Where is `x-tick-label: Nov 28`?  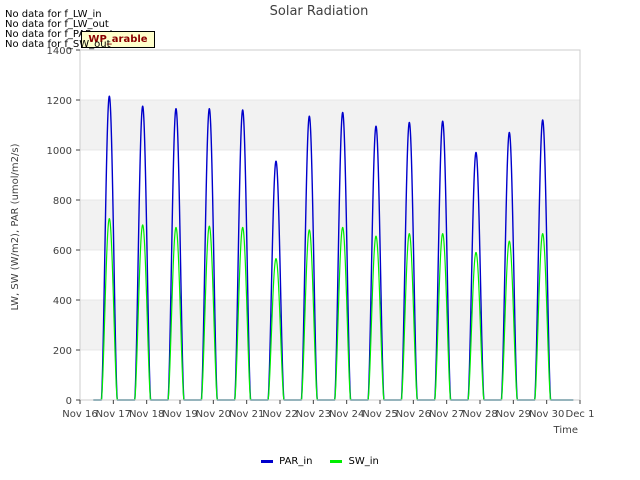 x-tick-label: Nov 28 is located at coordinates (479, 414).